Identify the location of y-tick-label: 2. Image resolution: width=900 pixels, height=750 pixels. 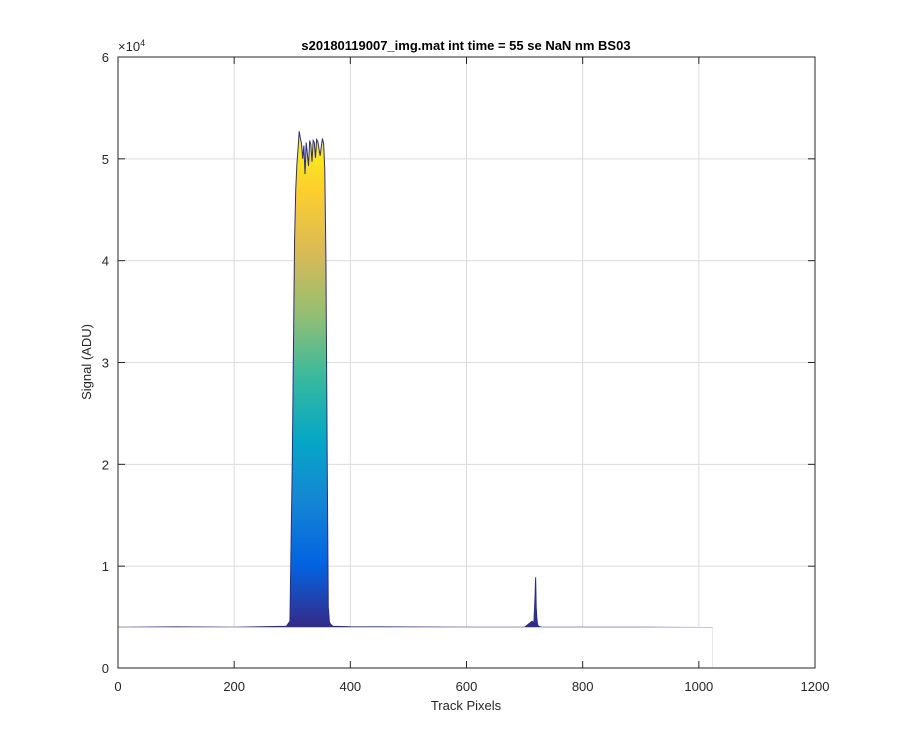
(105, 464).